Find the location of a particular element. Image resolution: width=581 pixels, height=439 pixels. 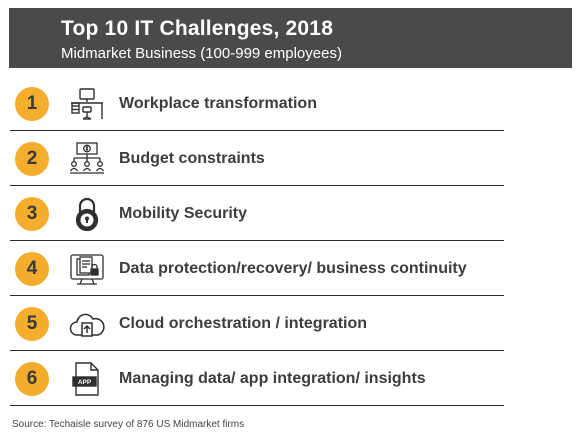

rank-badge: 2 is located at coordinates (32, 159).